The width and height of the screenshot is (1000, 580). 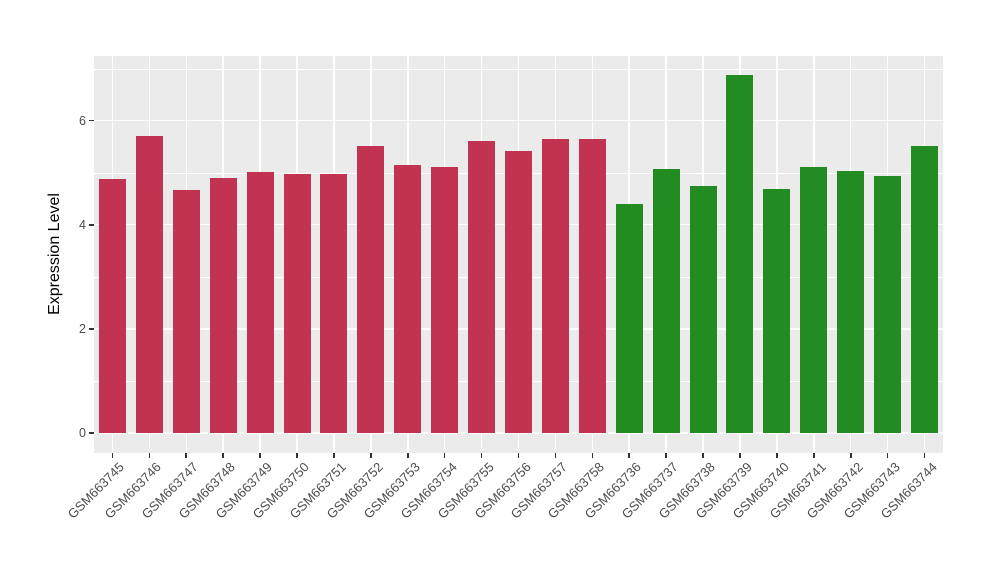 I want to click on bar-GSM663738, so click(x=703, y=309).